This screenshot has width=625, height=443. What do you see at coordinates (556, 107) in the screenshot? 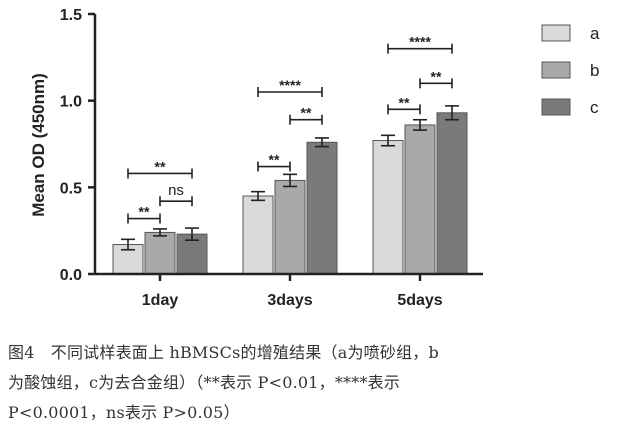
I see `legend-swatch-c` at bounding box center [556, 107].